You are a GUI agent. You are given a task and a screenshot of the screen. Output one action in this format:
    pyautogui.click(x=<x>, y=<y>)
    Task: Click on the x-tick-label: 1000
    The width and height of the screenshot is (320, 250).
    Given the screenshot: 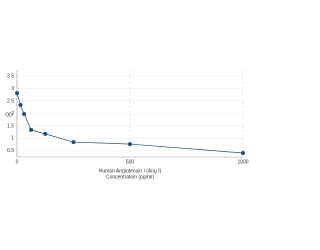 What is the action you would take?
    pyautogui.click(x=242, y=162)
    